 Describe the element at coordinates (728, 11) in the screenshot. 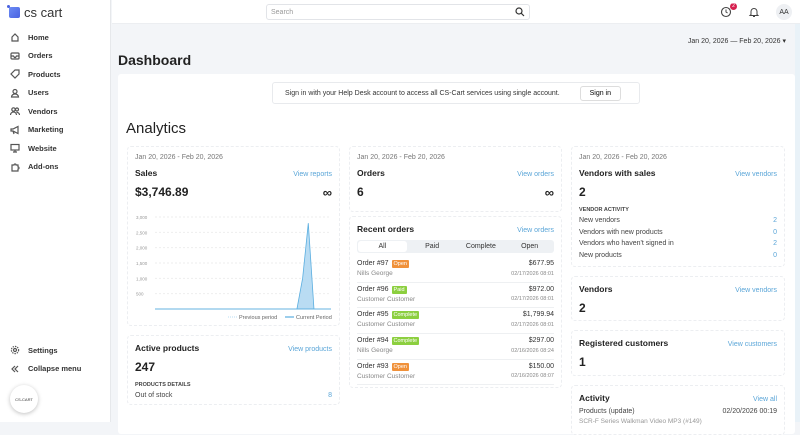

I see `notifications-button: 2` at that location.